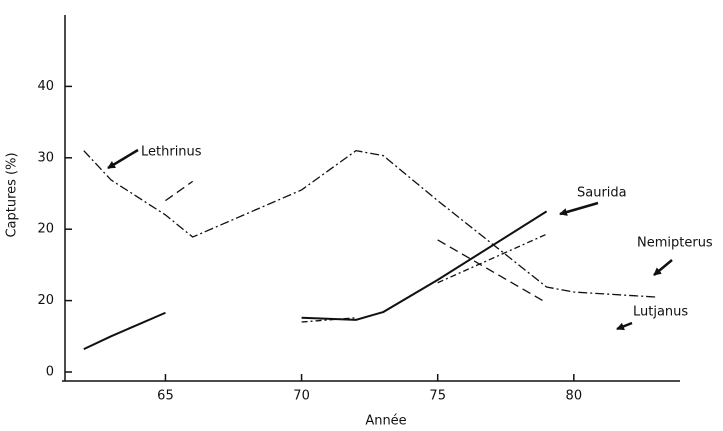 This screenshot has height=431, width=723. What do you see at coordinates (12, 194) in the screenshot?
I see `y-axis-label: Captures (%)` at bounding box center [12, 194].